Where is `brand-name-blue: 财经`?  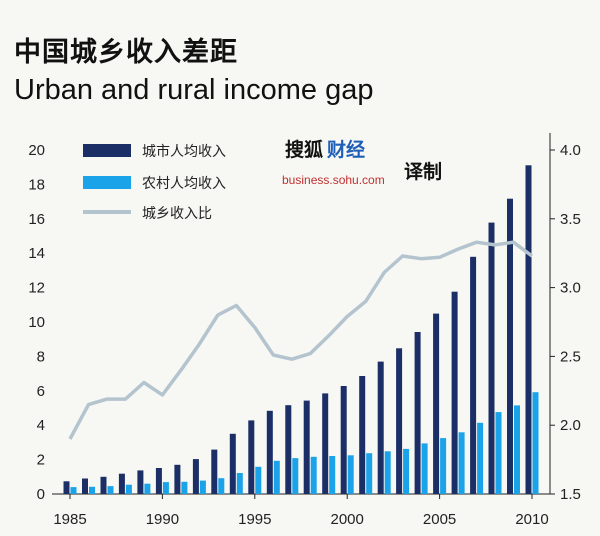
brand-name-blue: 财经 is located at coordinates (346, 149).